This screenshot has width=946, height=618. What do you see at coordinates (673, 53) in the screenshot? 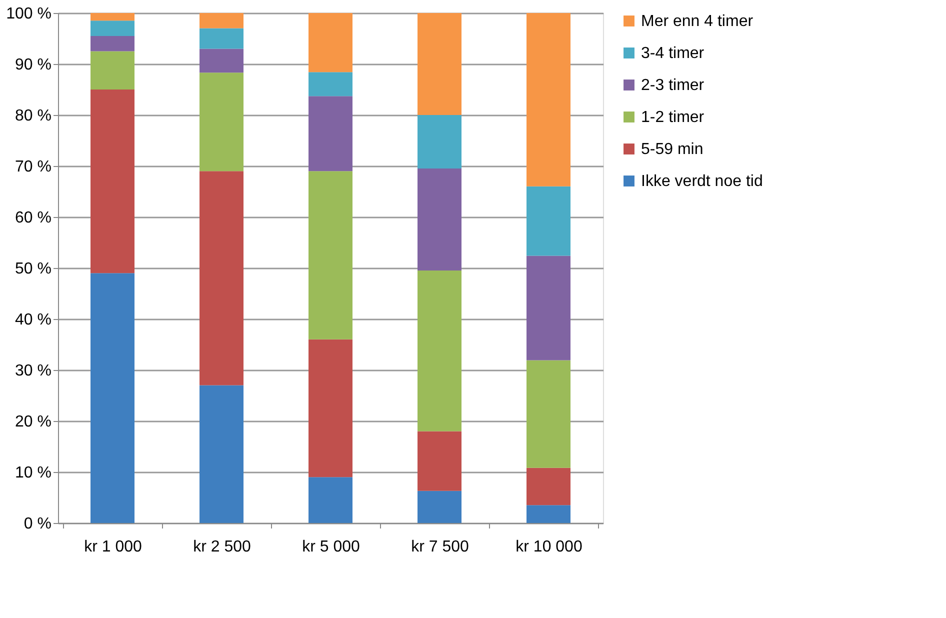
I see `legend-label: 3-4 timer` at bounding box center [673, 53].